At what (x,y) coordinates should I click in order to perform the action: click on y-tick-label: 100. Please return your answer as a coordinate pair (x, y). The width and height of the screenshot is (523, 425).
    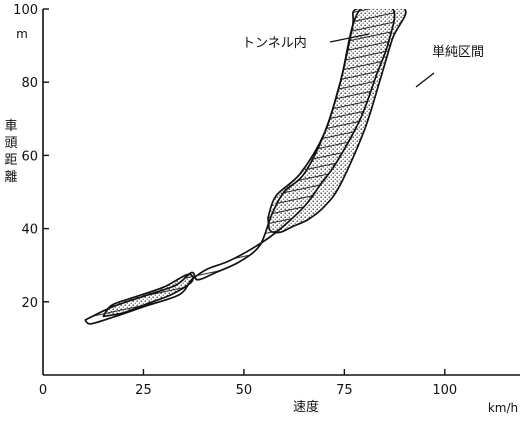
    Looking at the image, I should click on (25, 10).